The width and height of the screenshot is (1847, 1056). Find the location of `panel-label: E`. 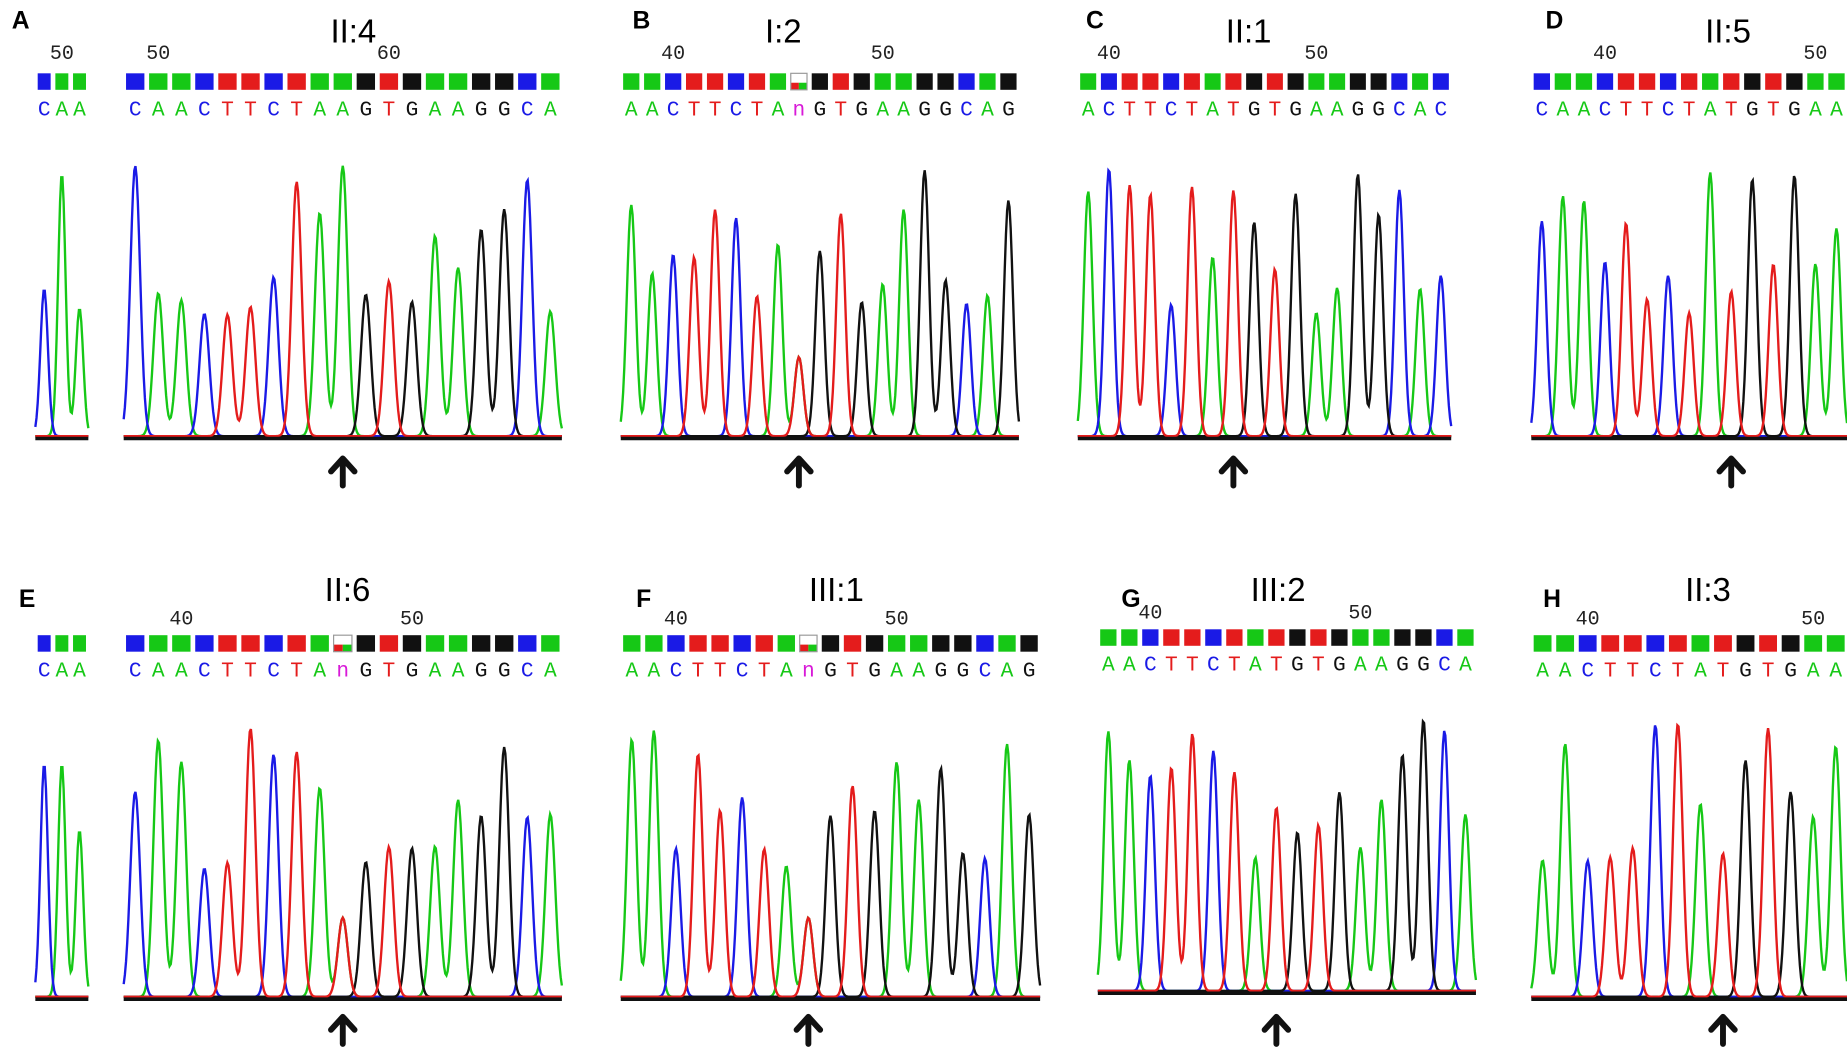

panel-label: E is located at coordinates (27, 599).